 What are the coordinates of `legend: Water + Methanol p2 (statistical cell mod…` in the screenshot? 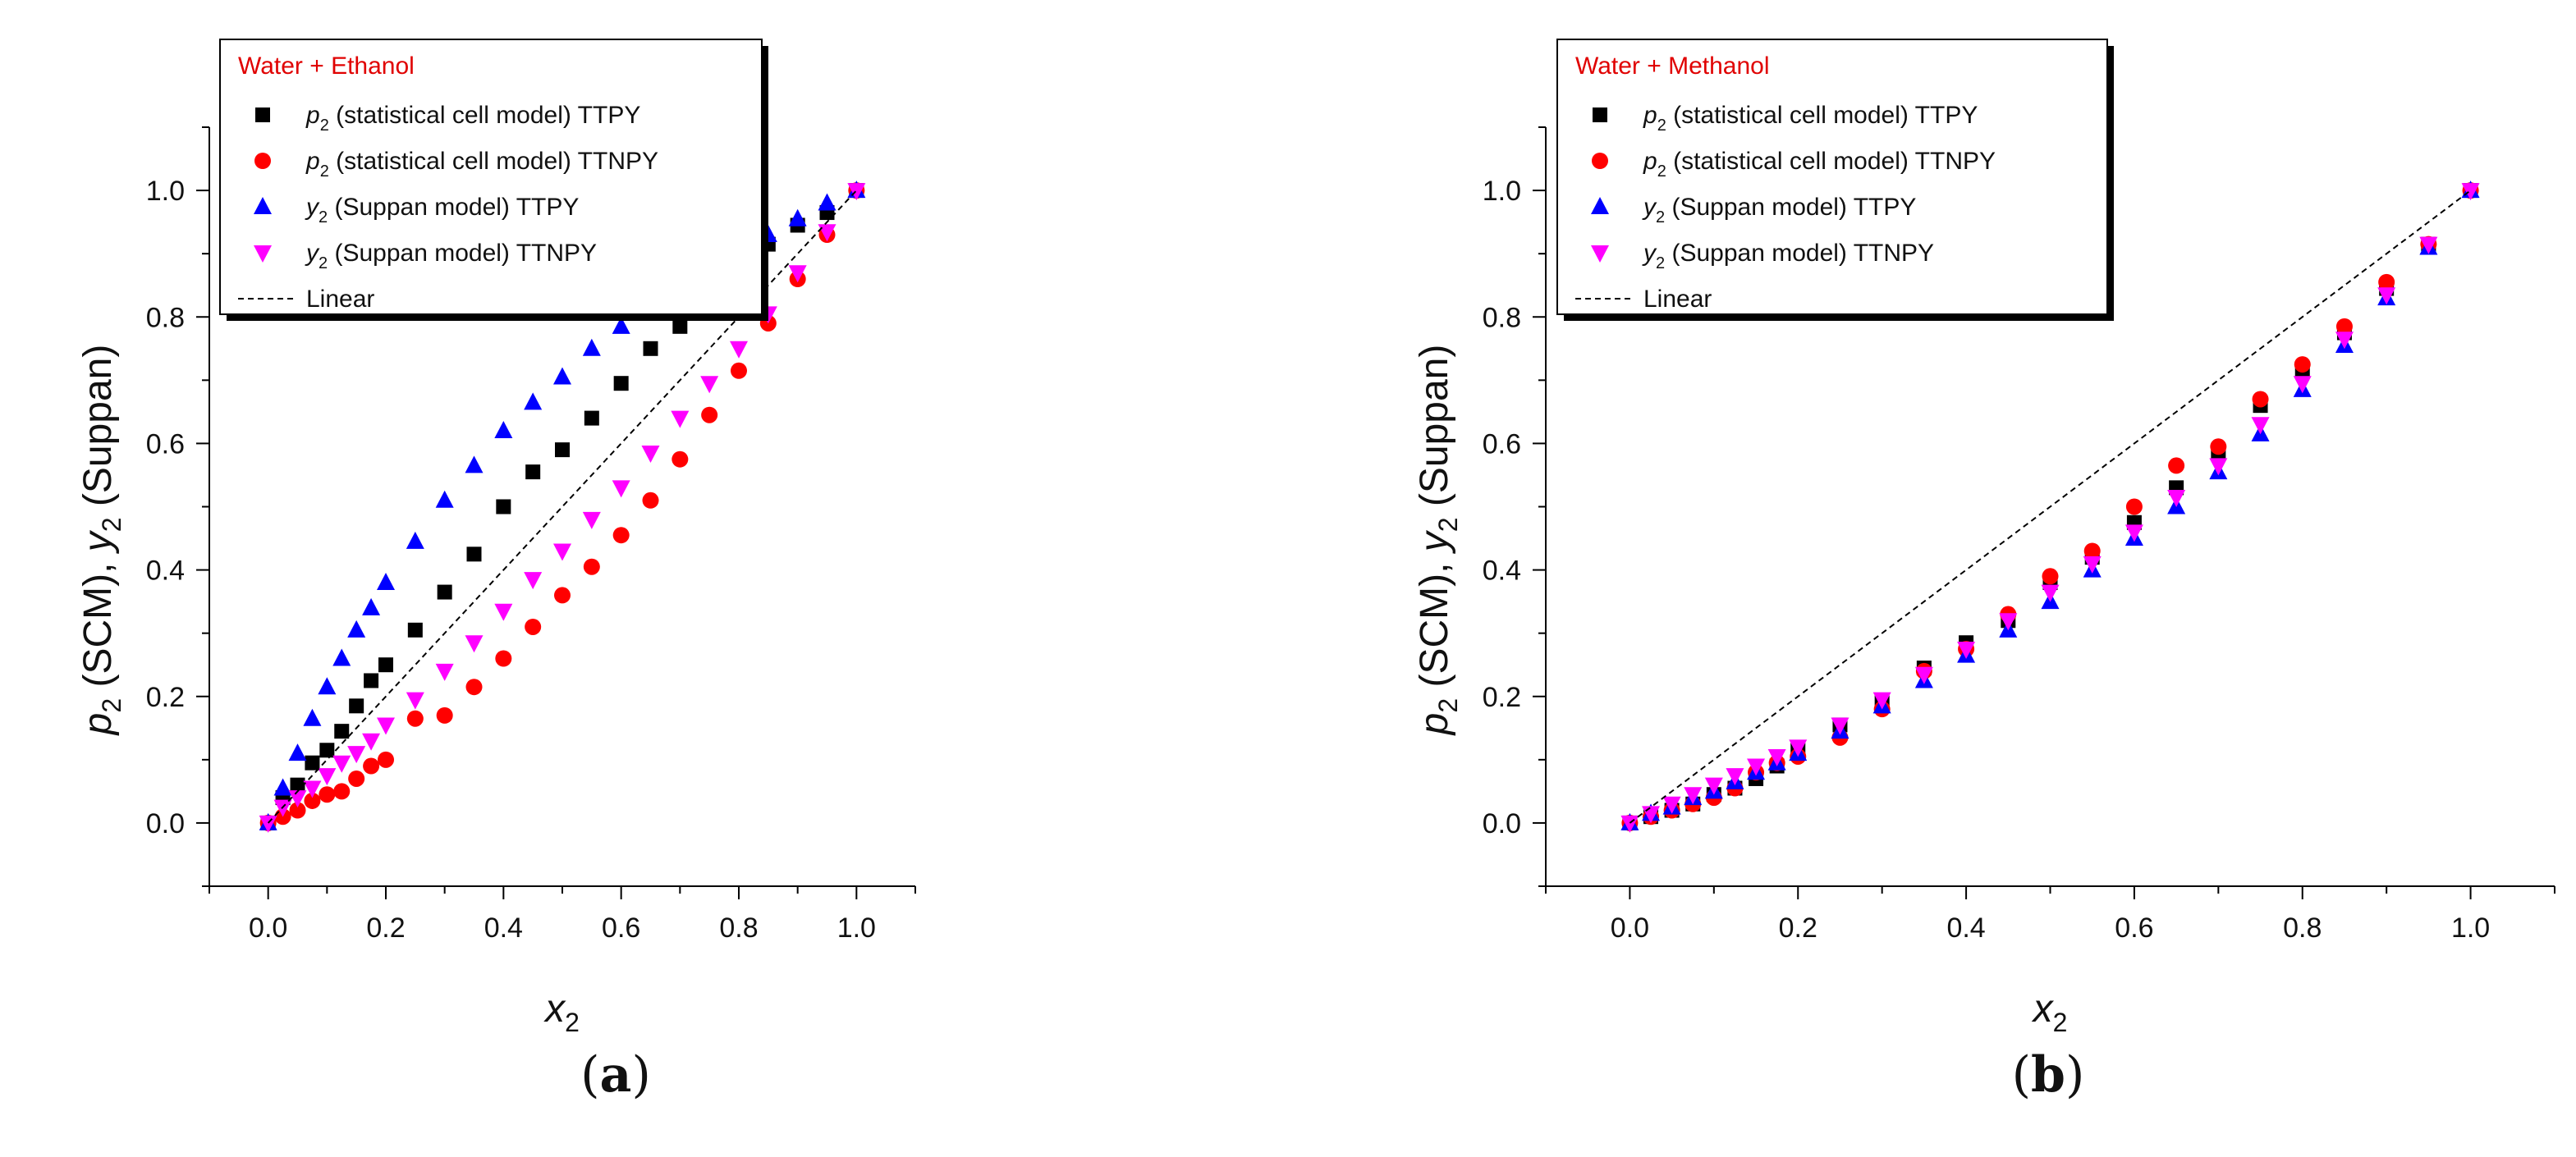 It's located at (1835, 180).